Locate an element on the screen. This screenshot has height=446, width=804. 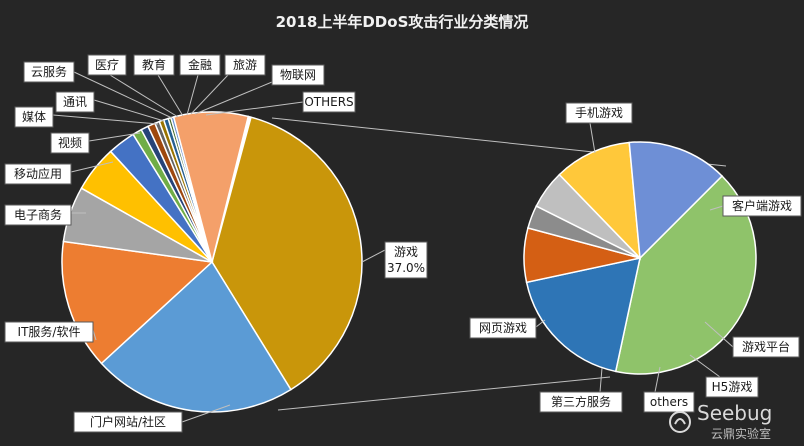
main-slice-IT服务/软件 is located at coordinates (137, 302).